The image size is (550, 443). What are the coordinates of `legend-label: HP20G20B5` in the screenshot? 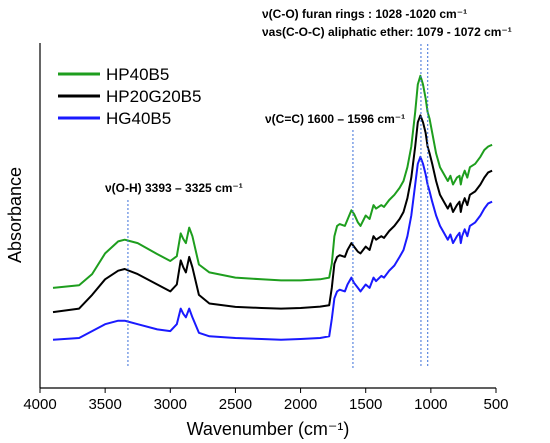 It's located at (153, 96).